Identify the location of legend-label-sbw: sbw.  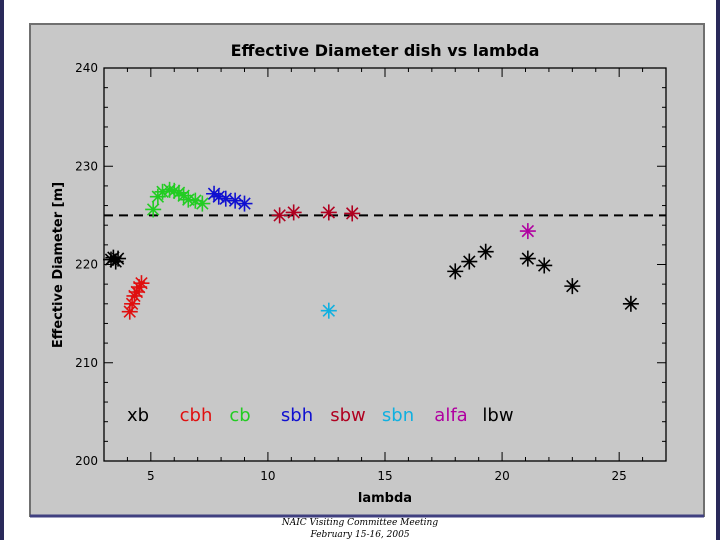
(348, 415).